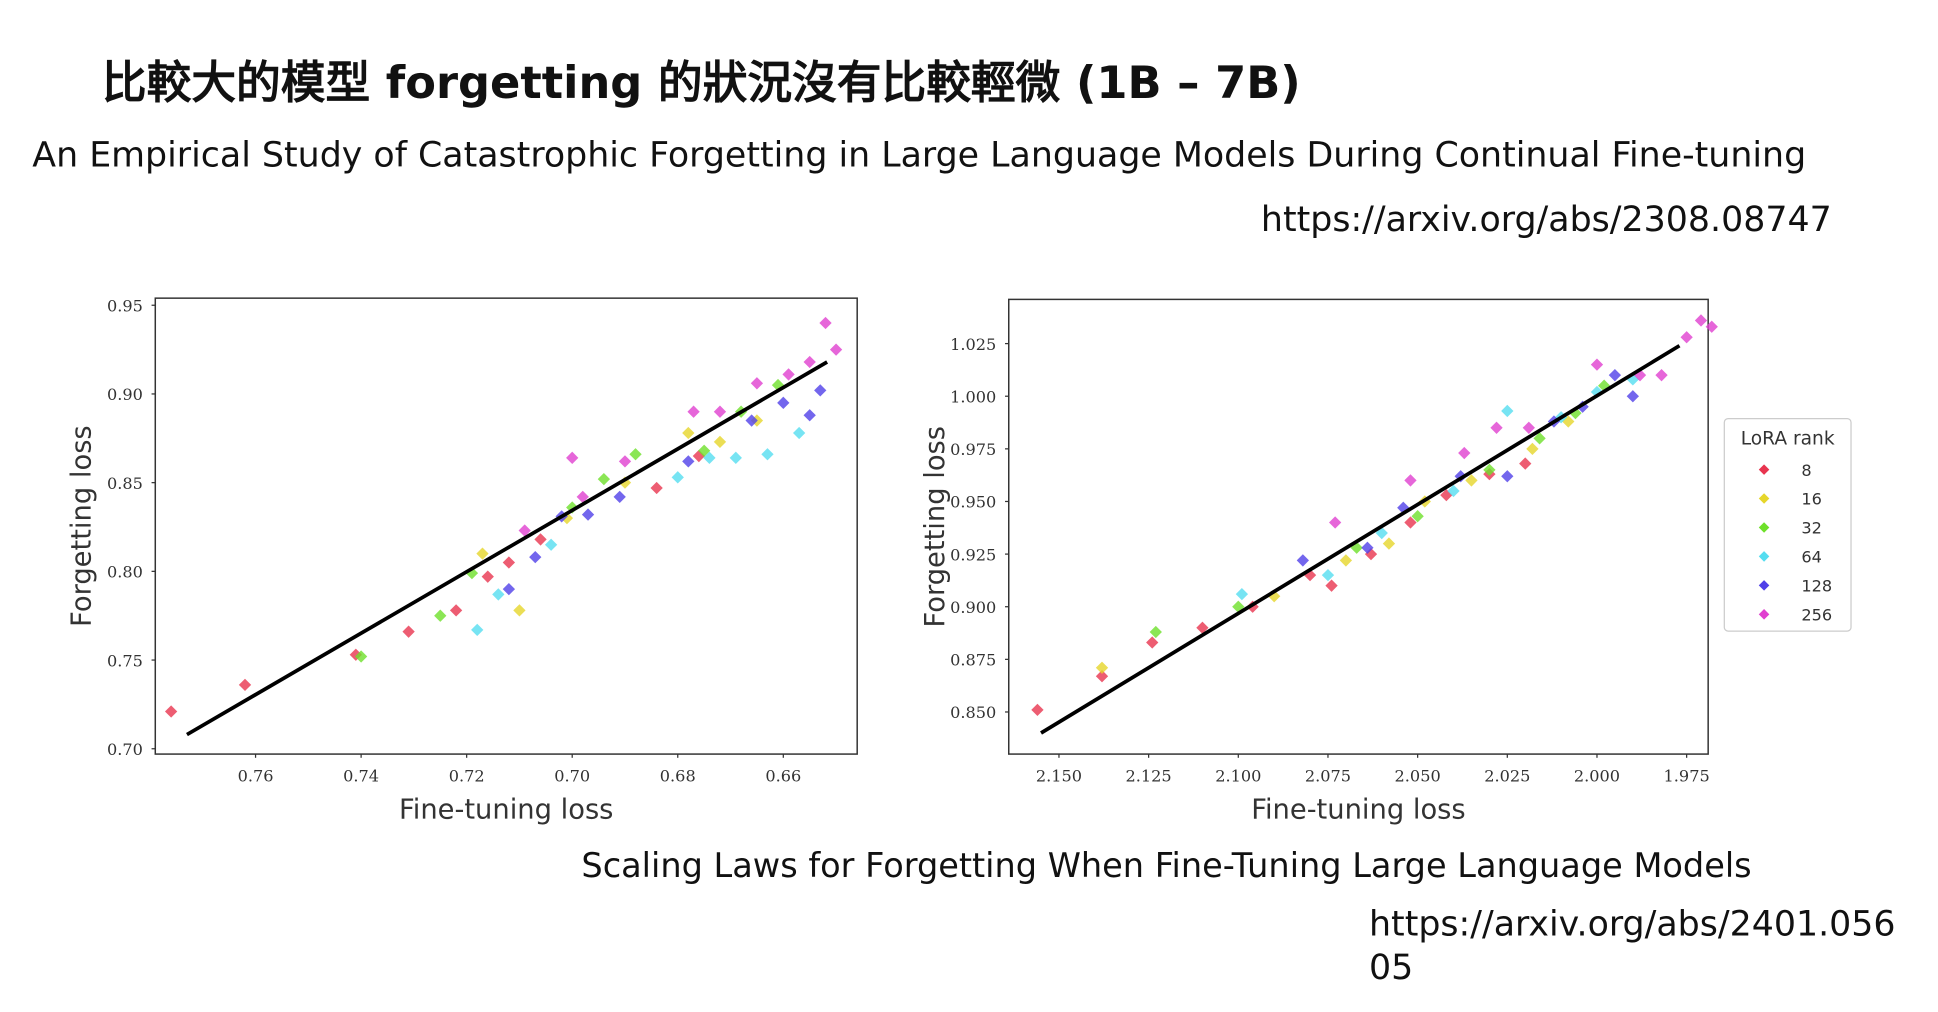  I want to click on legend-label: 256, so click(1816, 615).